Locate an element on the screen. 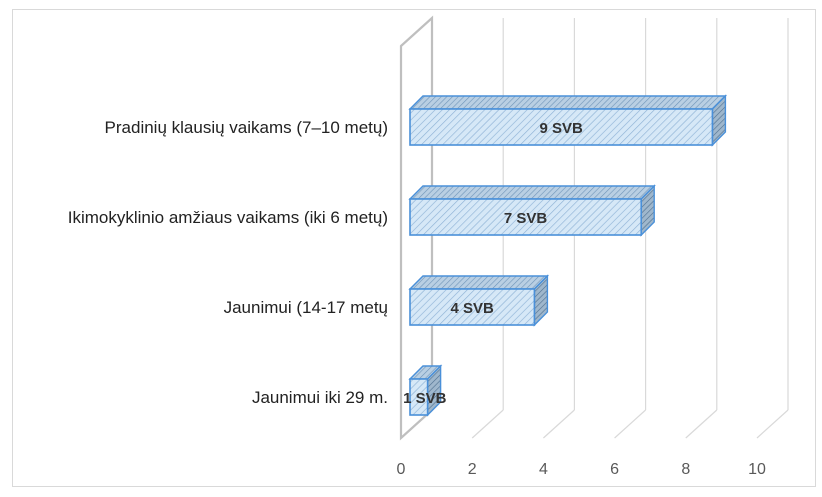  x-tick-label-0: 0 is located at coordinates (401, 469).